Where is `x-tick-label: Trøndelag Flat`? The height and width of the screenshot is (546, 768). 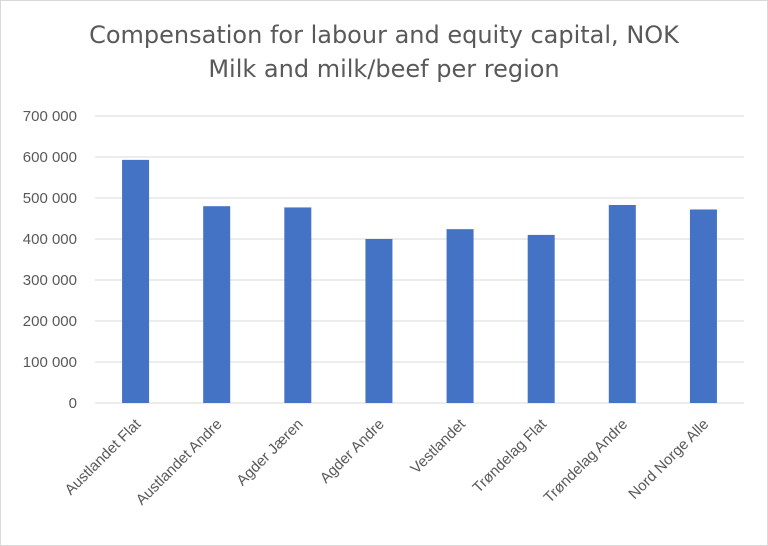
x-tick-label: Trøndelag Flat is located at coordinates (509, 455).